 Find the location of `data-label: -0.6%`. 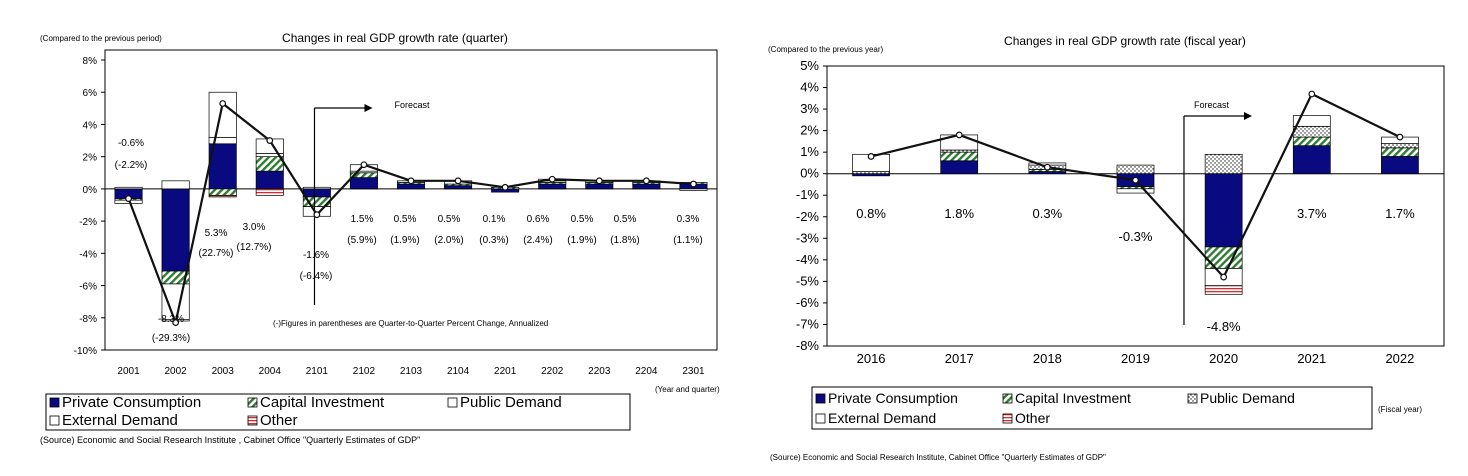

data-label: -0.6% is located at coordinates (131, 143).